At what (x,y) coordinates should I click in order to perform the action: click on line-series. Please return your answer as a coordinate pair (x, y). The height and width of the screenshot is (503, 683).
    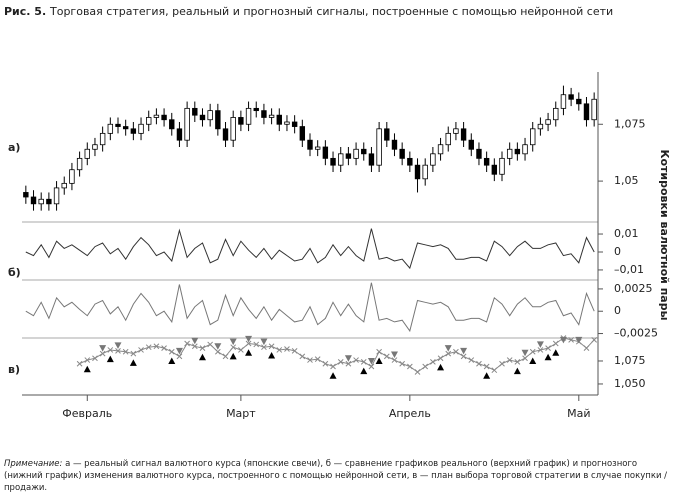
    Looking at the image, I should click on (310, 249).